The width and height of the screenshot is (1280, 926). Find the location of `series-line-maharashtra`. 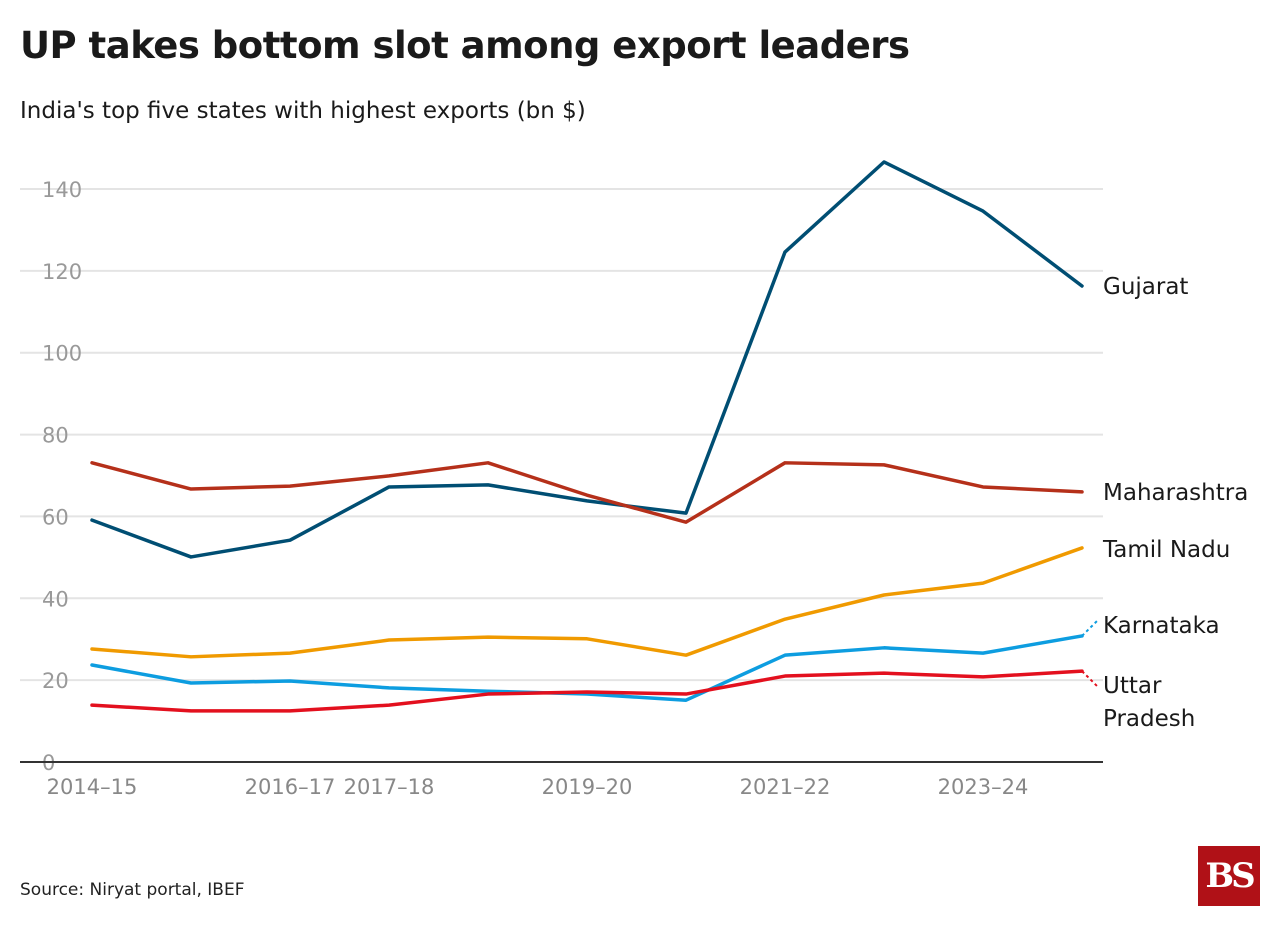

series-line-maharashtra is located at coordinates (587, 492).